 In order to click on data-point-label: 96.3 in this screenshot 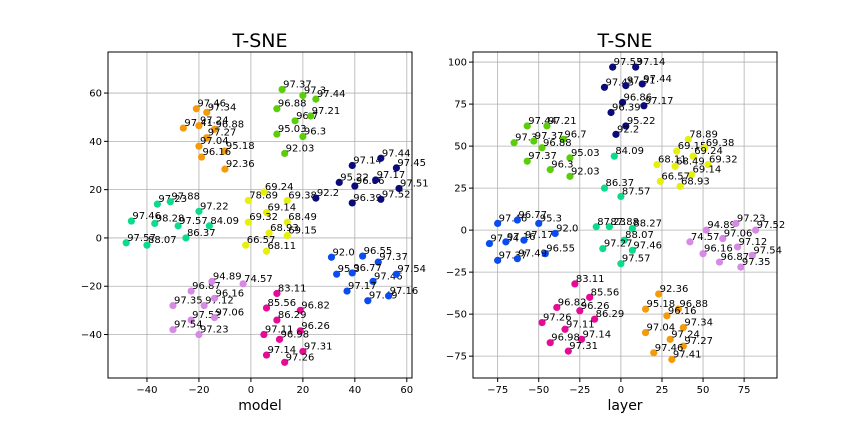, I will do `click(315, 132)`.